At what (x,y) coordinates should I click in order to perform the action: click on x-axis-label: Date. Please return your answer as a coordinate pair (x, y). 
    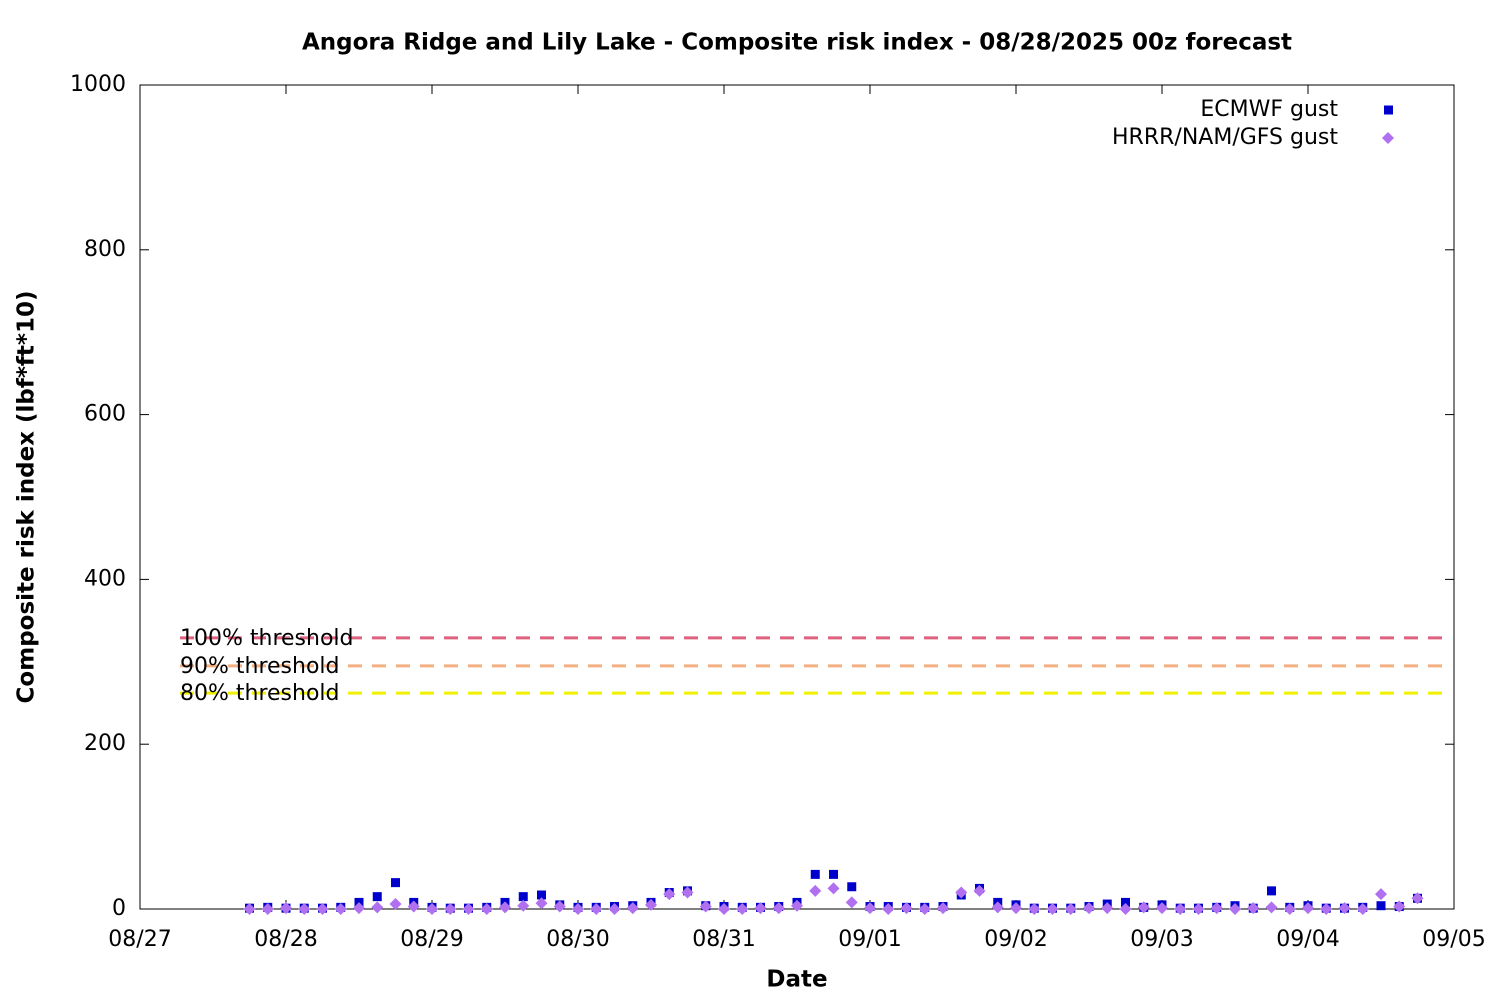
    Looking at the image, I should click on (796, 980).